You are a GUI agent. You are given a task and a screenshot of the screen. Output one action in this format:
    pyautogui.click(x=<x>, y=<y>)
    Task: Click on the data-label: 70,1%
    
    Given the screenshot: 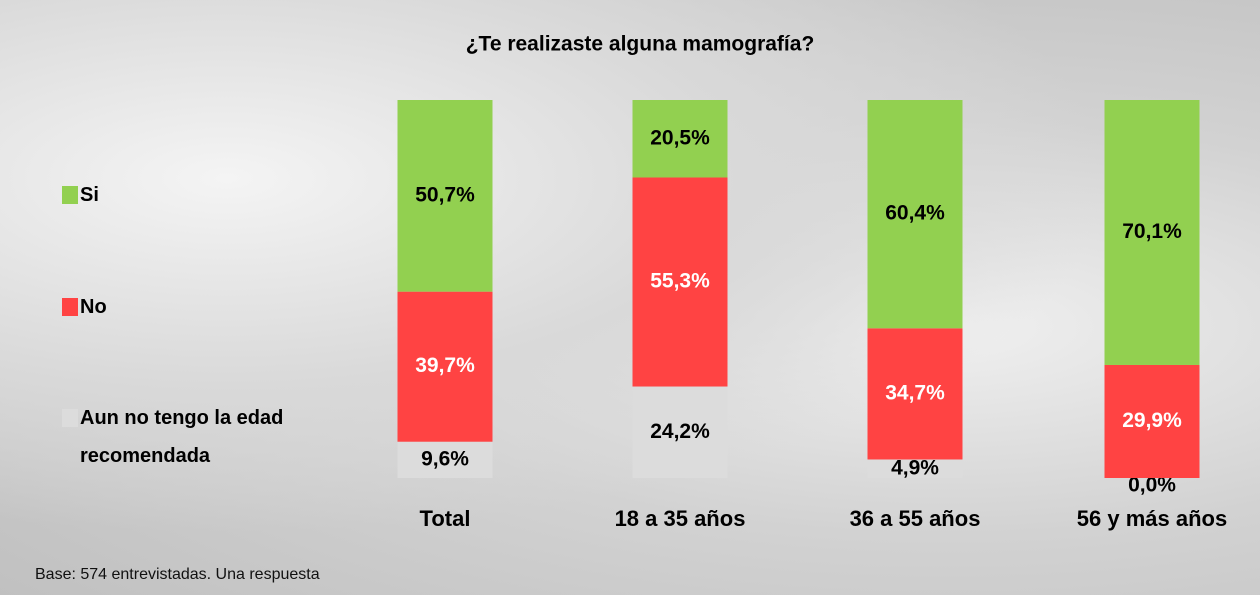 What is the action you would take?
    pyautogui.click(x=1152, y=231)
    